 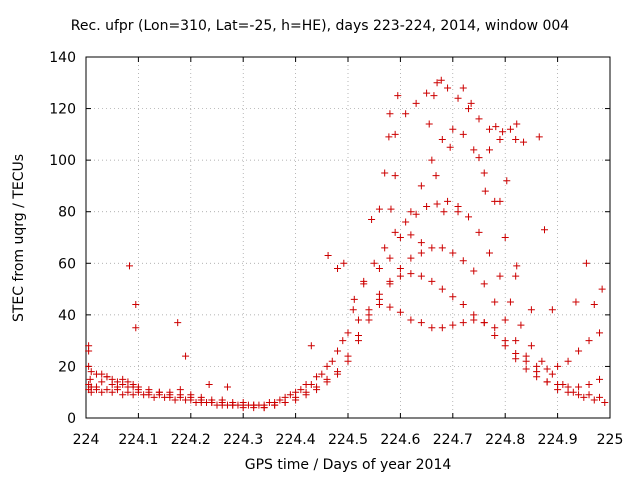 I want to click on x-tick-label: 224.5, so click(x=348, y=440).